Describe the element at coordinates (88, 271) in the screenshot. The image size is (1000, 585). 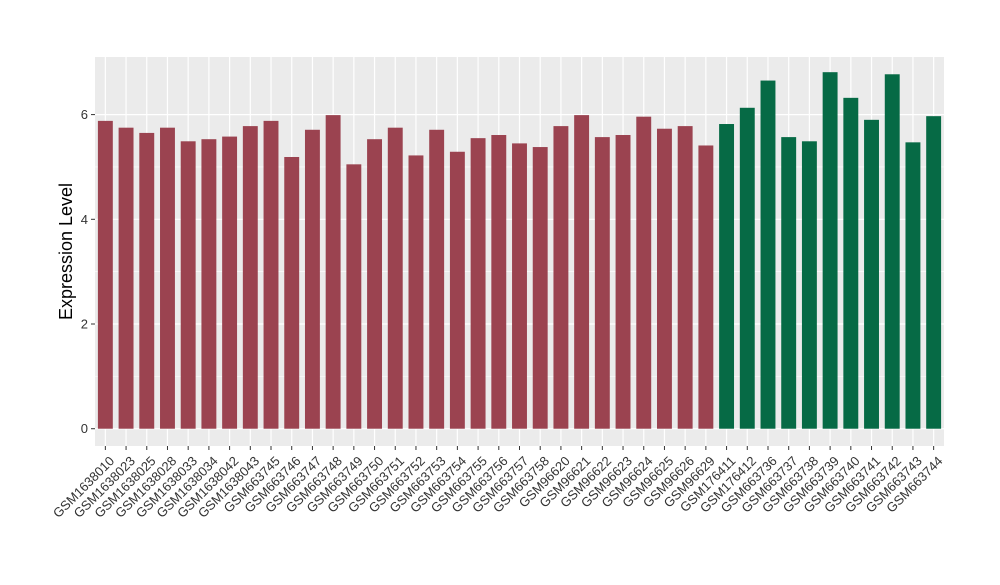
I see `y-axis: 0 2 4 6` at that location.